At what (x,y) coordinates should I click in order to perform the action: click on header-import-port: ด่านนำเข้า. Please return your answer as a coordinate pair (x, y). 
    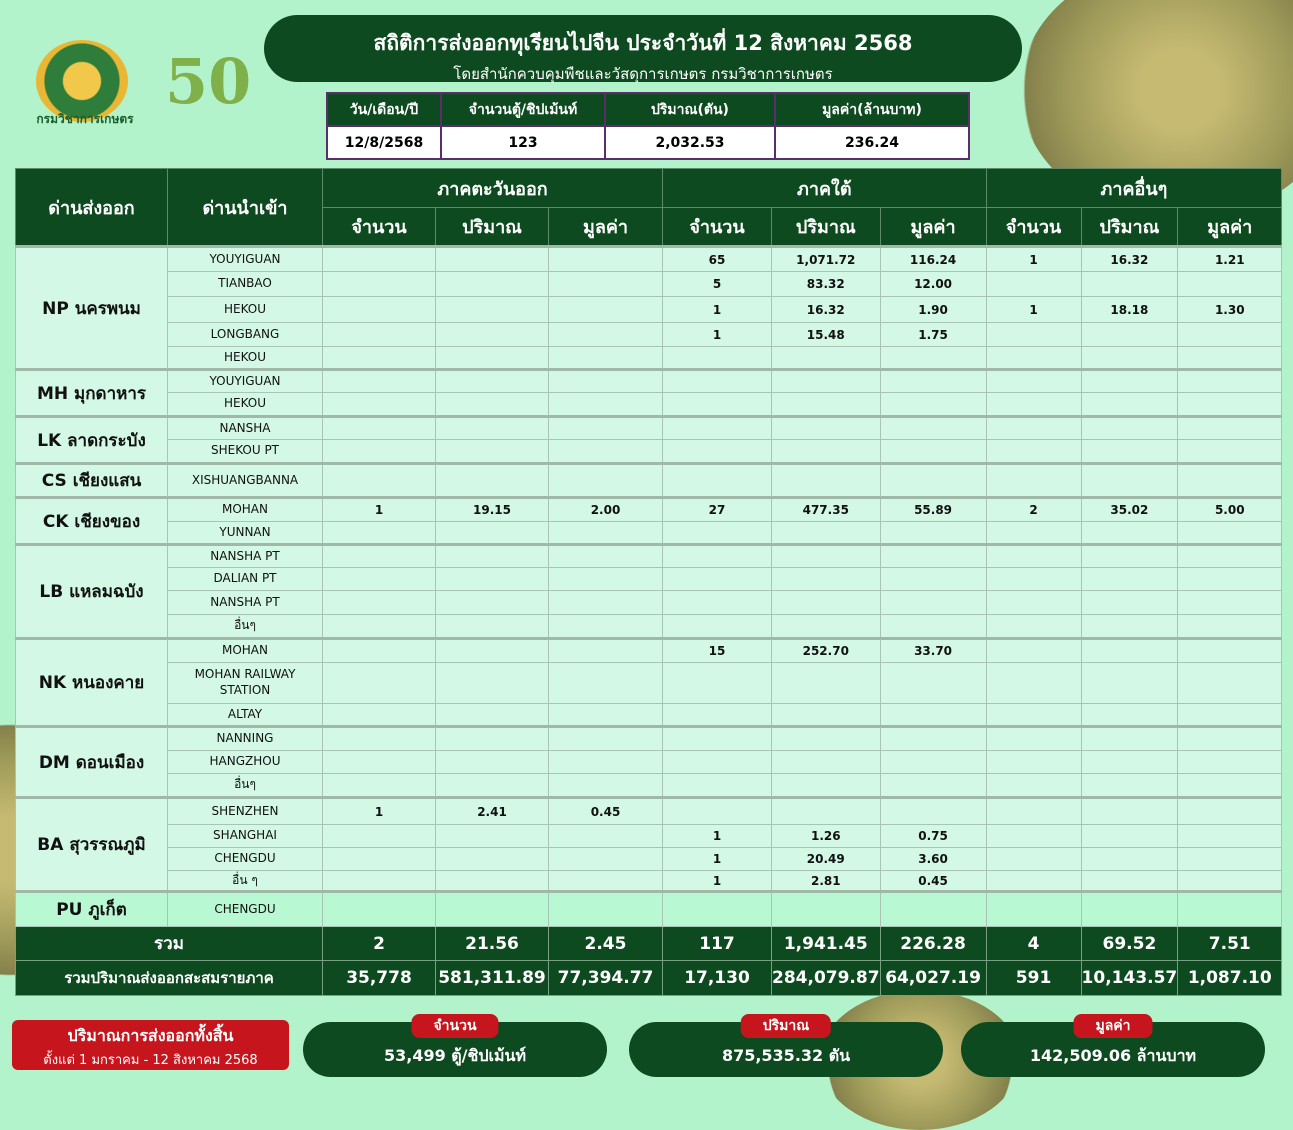
    Looking at the image, I should click on (245, 207).